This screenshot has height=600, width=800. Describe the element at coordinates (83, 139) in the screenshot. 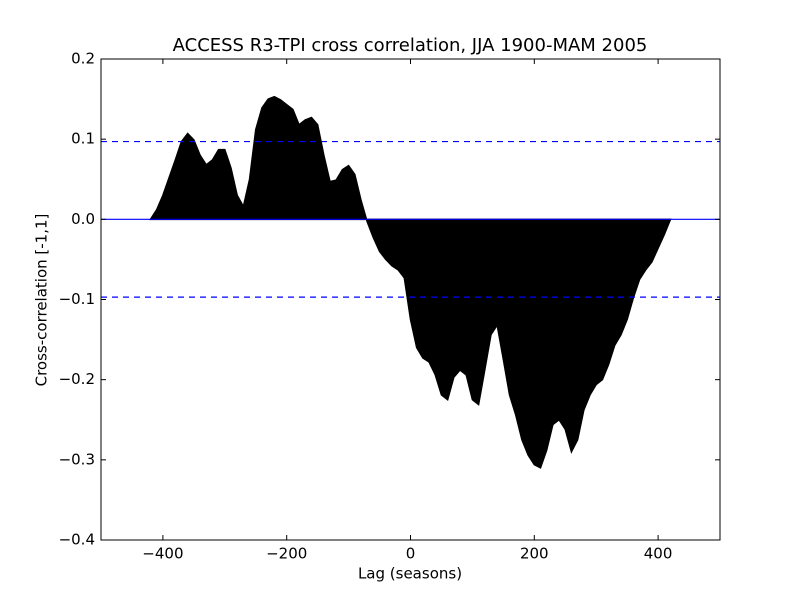

I see `y-tick-label: 0.1` at that location.